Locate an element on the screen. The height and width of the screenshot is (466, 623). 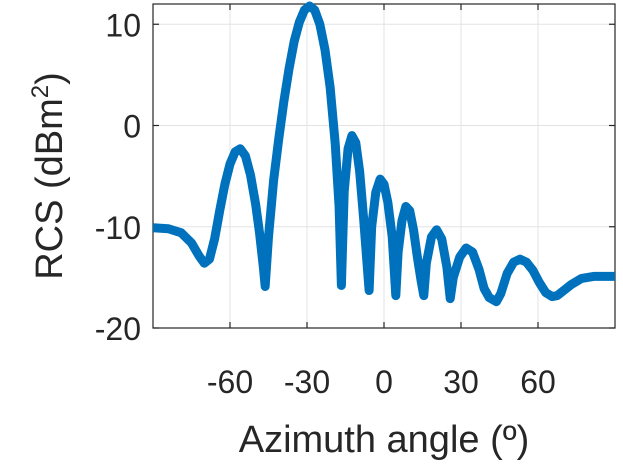
y-axis-label: RCS (dBm2) is located at coordinates (49, 176).